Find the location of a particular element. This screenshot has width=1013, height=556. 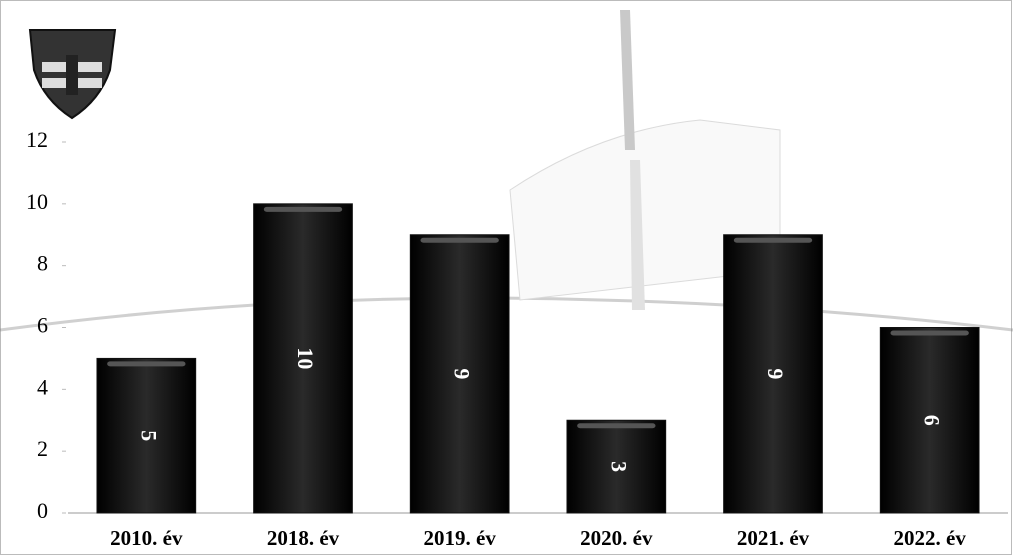

x-tick-label: 2022. év is located at coordinates (930, 538).